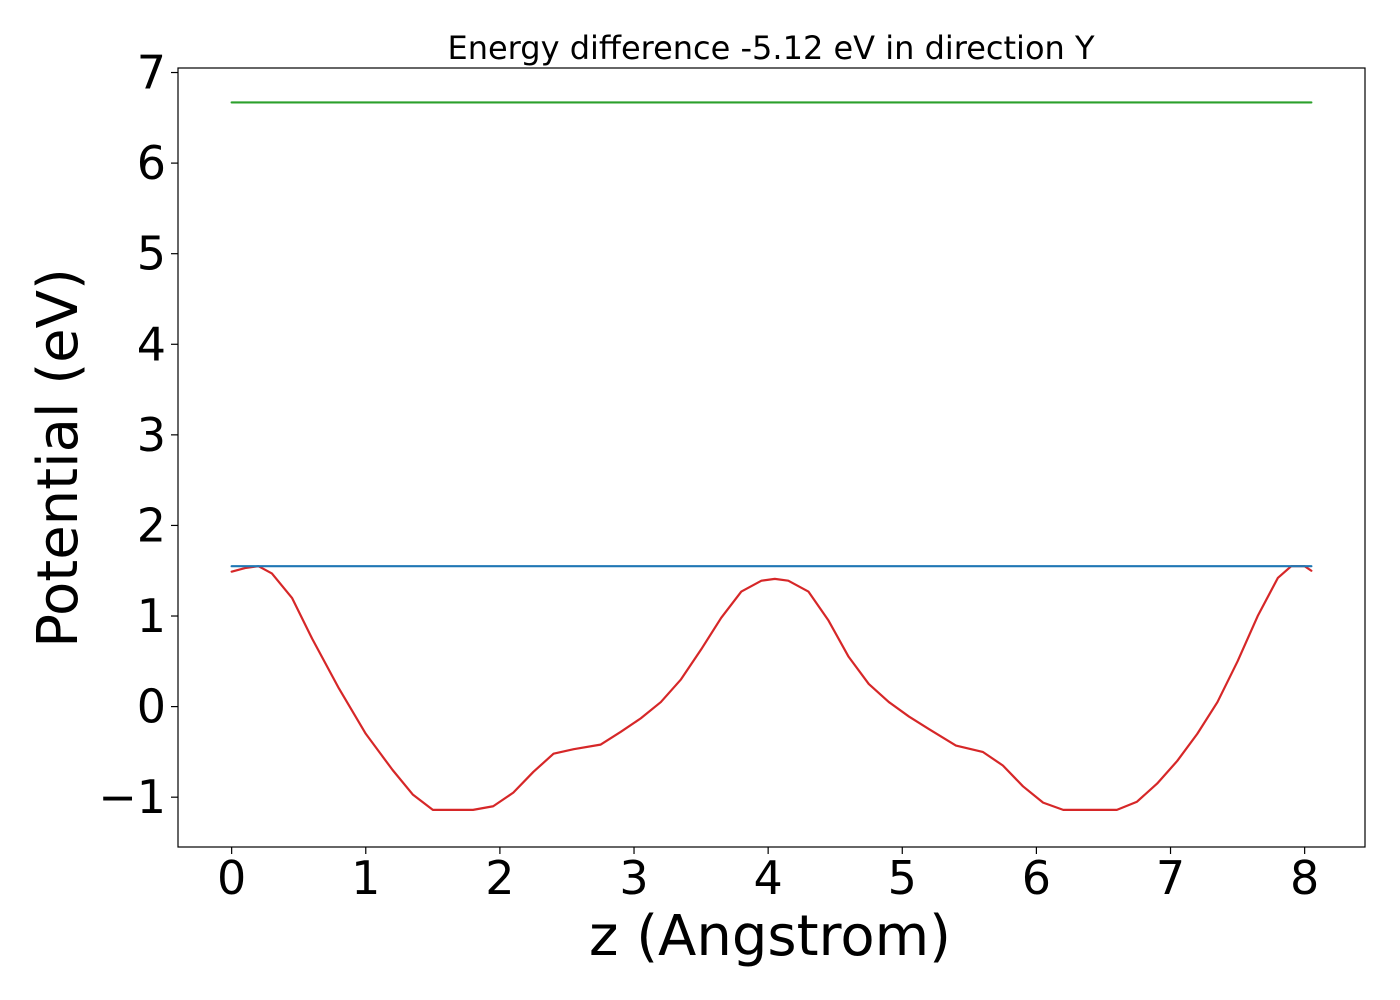  What do you see at coordinates (151, 344) in the screenshot?
I see `y-tick-label: 4` at bounding box center [151, 344].